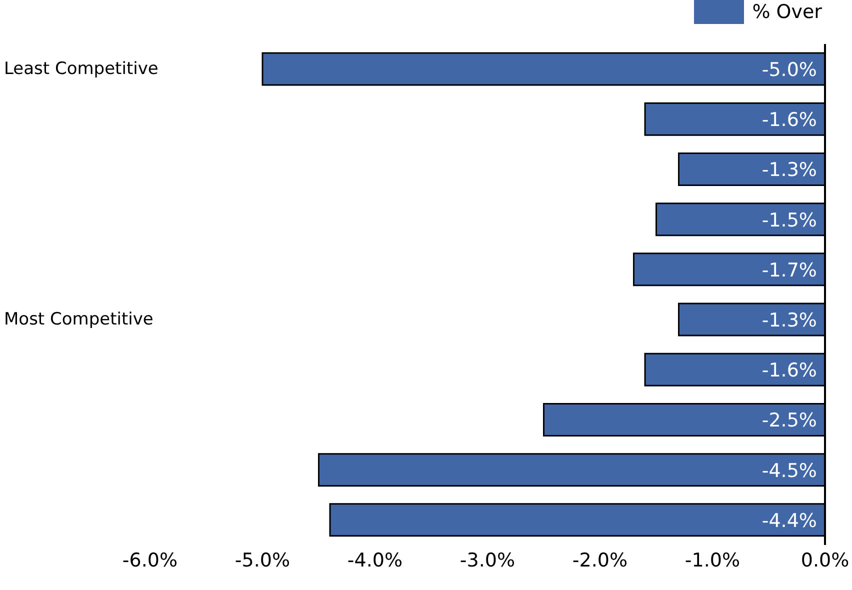  What do you see at coordinates (150, 560) in the screenshot?
I see `x-tick-label: -6.0%` at bounding box center [150, 560].